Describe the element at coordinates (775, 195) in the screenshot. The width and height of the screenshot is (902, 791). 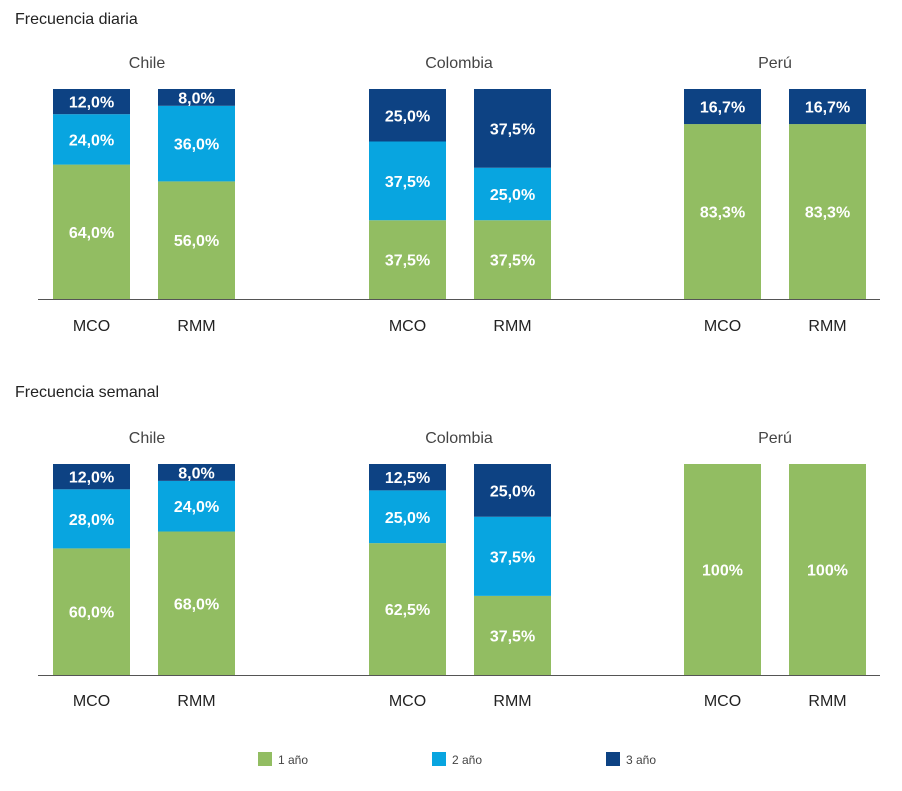
I see `group-peru: Perú 83,3% 16,7% MCO 83,3% 16,7% RMM` at that location.